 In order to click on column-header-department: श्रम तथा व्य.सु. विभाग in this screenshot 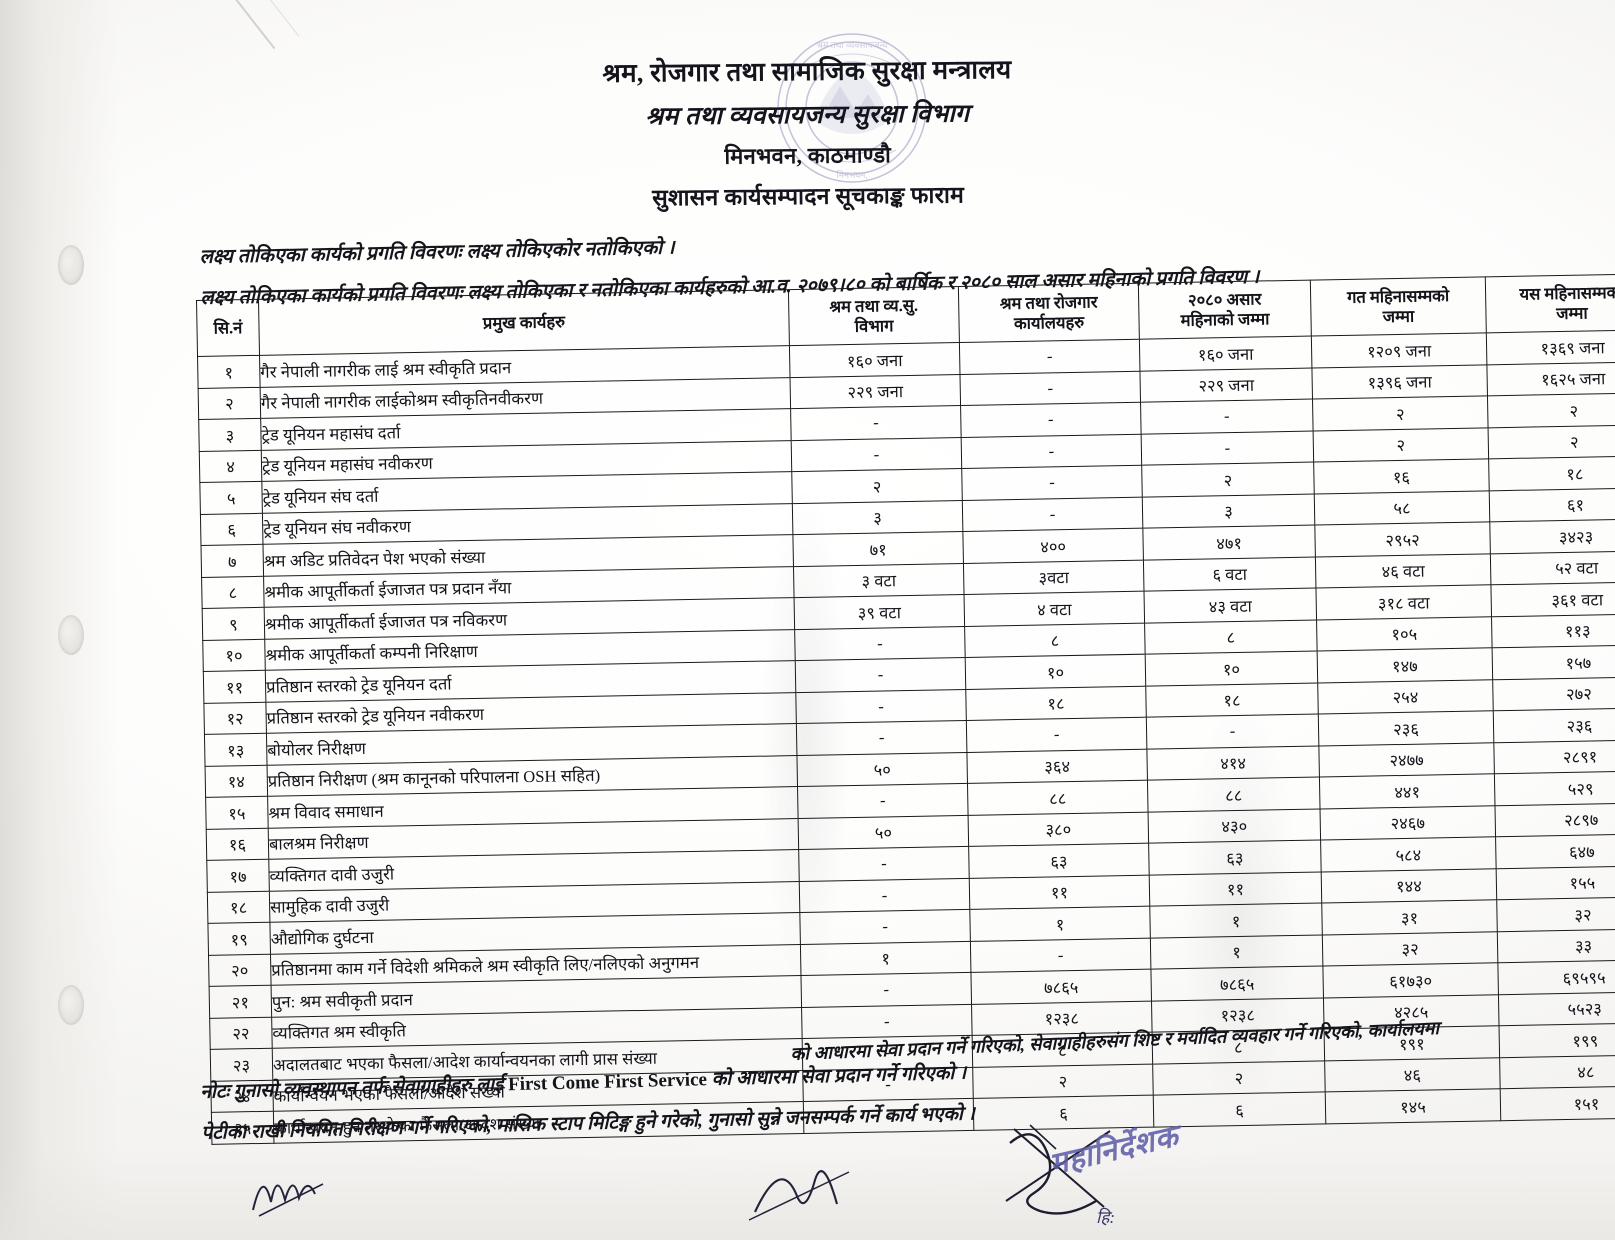, I will do `click(874, 316)`.